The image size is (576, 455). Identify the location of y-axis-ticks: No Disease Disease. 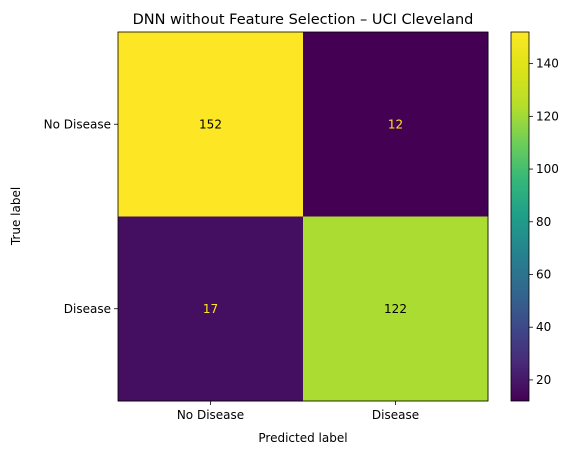
(81, 216).